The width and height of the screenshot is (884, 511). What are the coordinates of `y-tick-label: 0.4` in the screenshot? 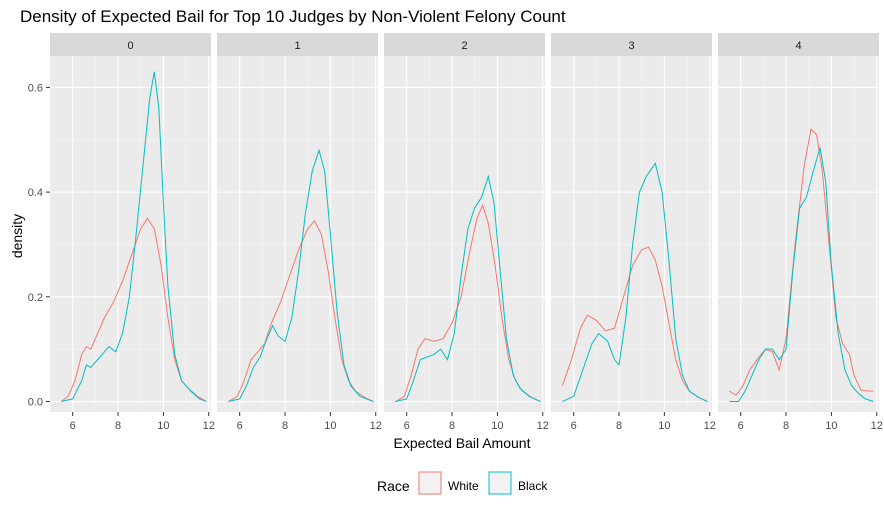 It's located at (35, 193).